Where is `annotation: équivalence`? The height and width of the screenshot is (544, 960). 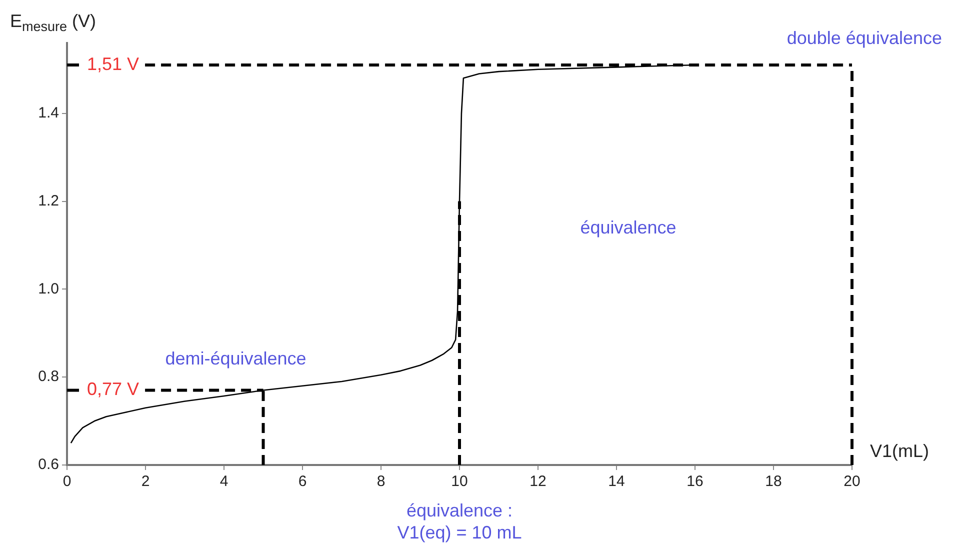
annotation: équivalence is located at coordinates (628, 228).